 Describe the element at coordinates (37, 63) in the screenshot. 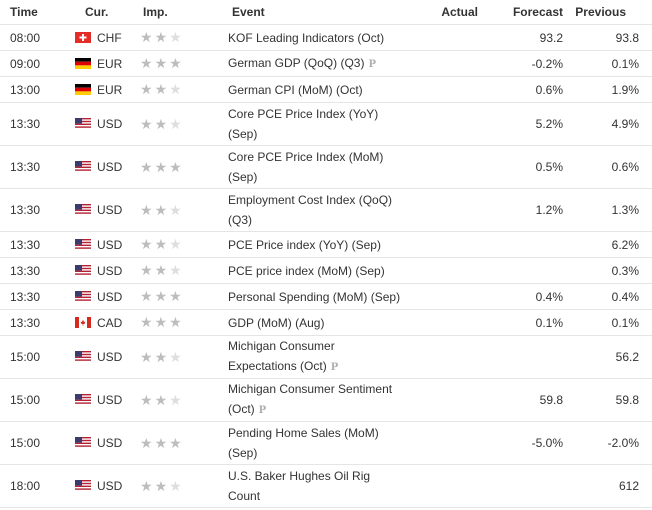

I see `event-time: 09:00` at that location.